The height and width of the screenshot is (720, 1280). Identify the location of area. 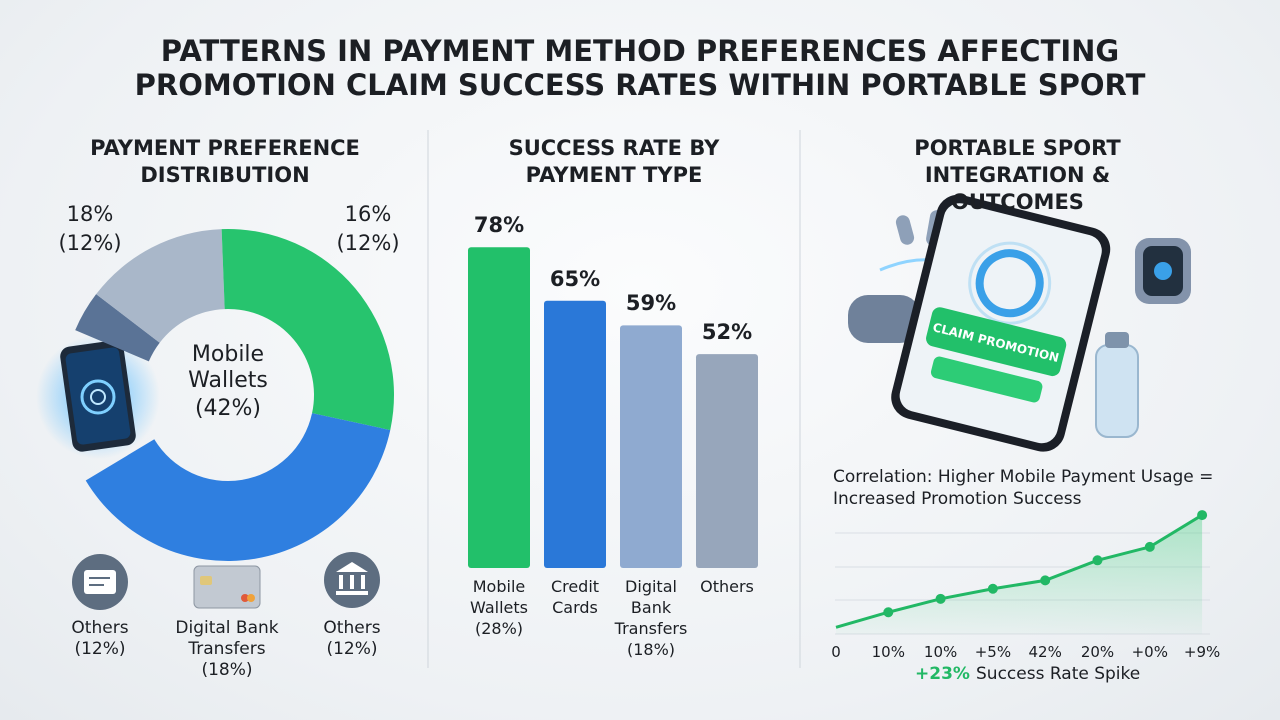
(1019, 574).